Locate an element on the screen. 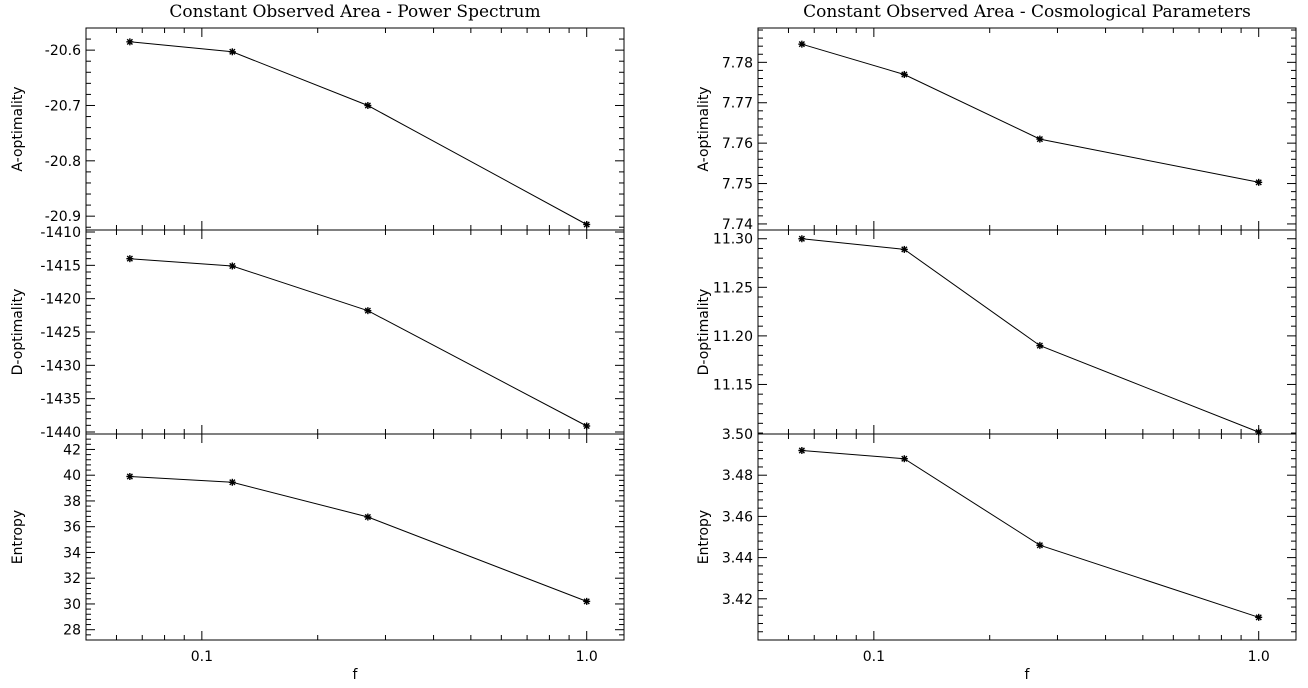 The height and width of the screenshot is (688, 1308). left-row1-y-tick-label: -1410 is located at coordinates (60, 233).